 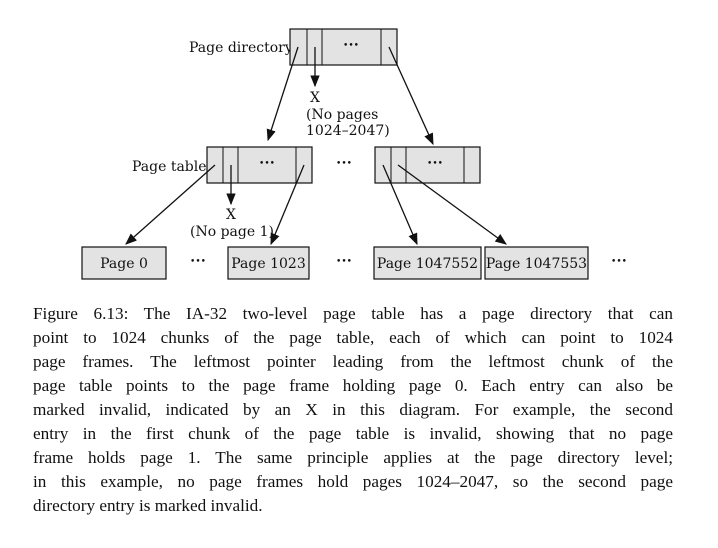 I want to click on page-frame-1047552: Page 1047552, so click(x=427, y=263).